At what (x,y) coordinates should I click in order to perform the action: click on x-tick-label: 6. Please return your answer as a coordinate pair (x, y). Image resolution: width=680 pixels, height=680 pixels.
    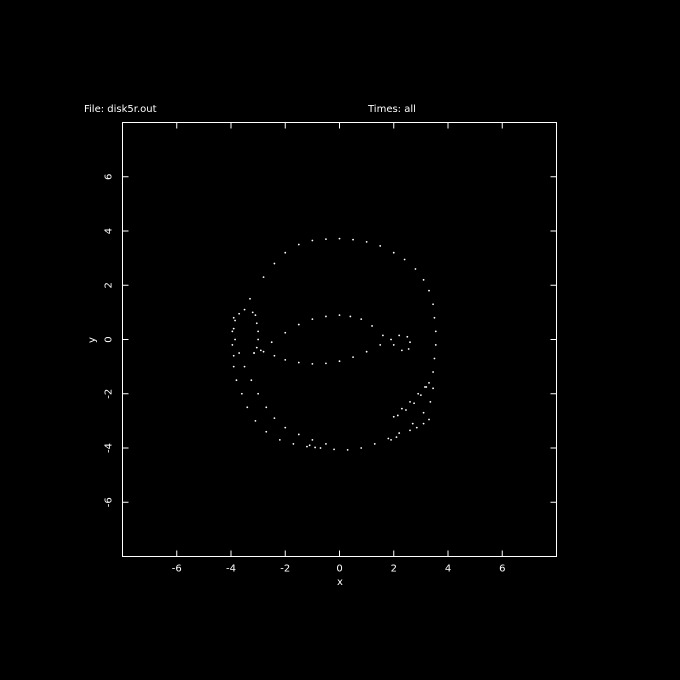
    Looking at the image, I should click on (502, 569).